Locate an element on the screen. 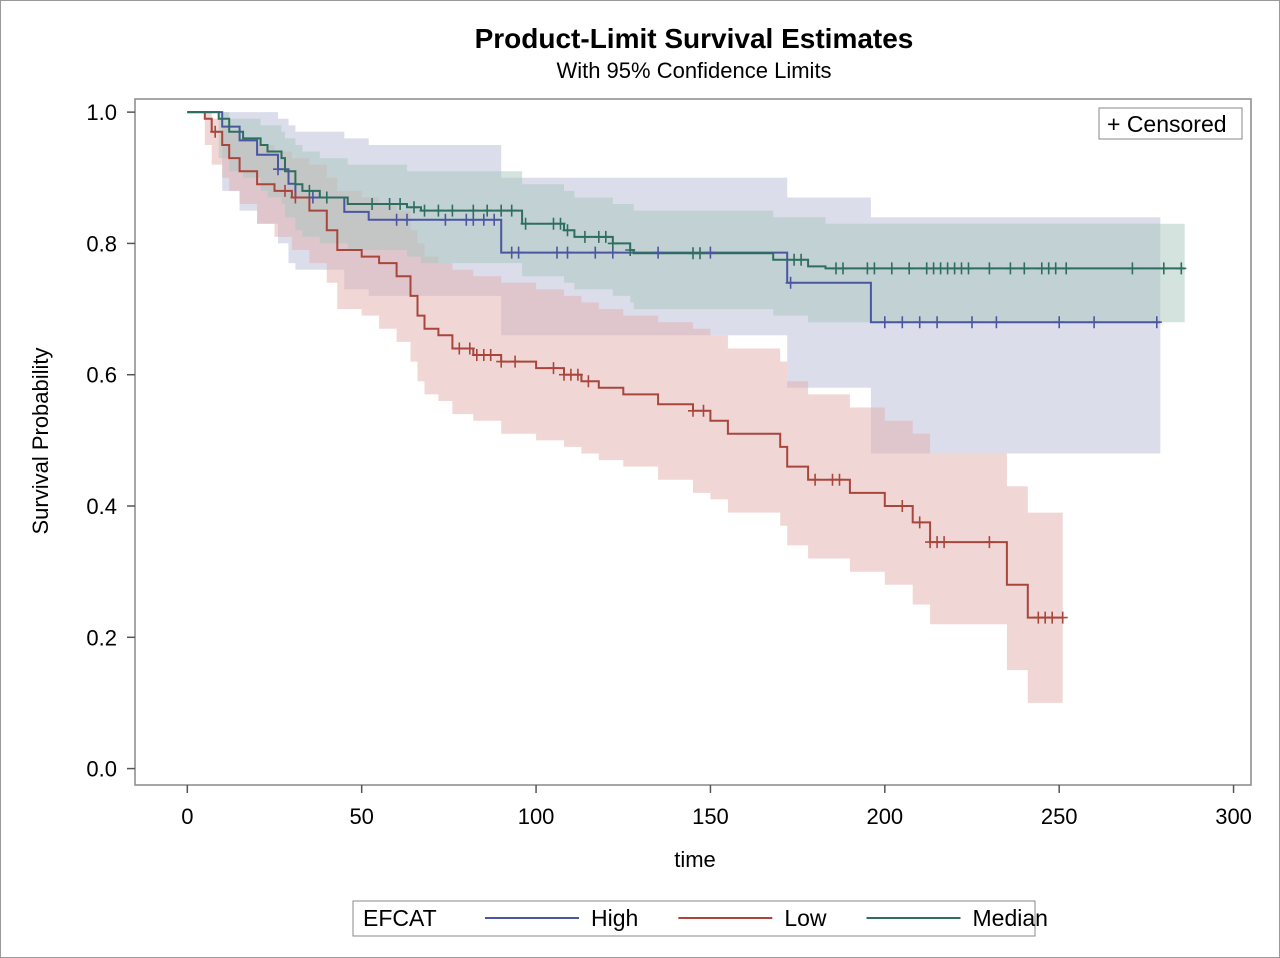  y-tick-label: 0.6 is located at coordinates (101, 375).